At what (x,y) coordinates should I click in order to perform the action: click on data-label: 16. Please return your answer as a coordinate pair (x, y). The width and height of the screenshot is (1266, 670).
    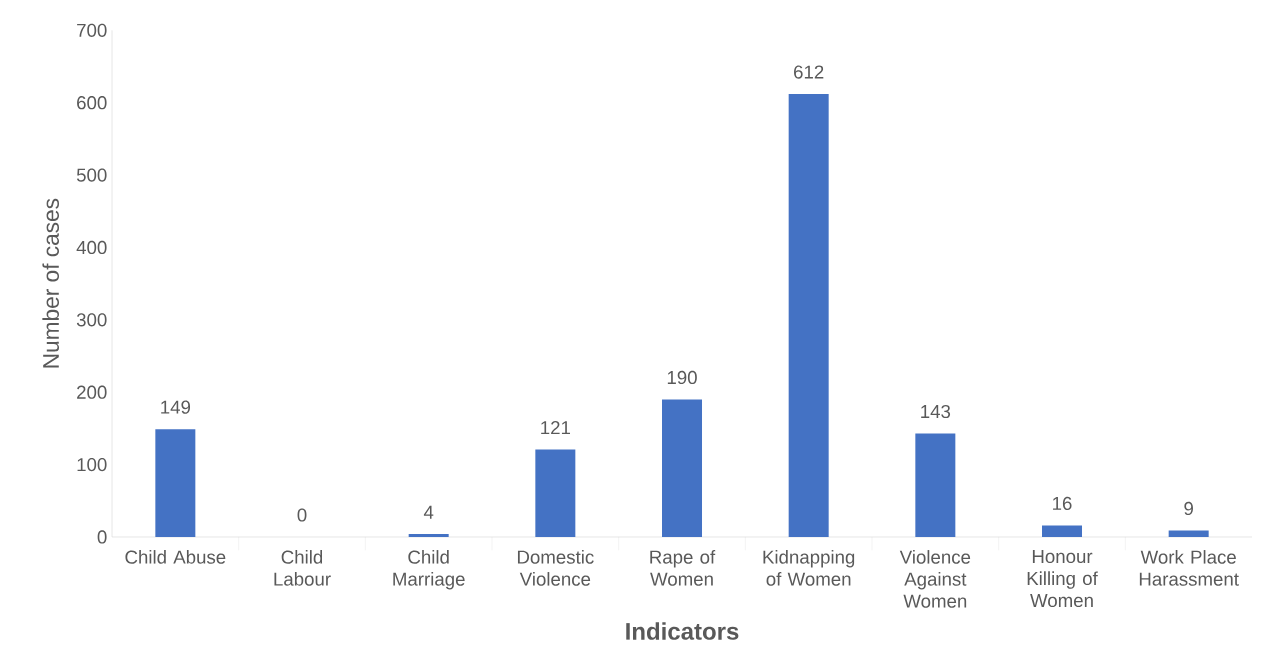
    Looking at the image, I should click on (1062, 503).